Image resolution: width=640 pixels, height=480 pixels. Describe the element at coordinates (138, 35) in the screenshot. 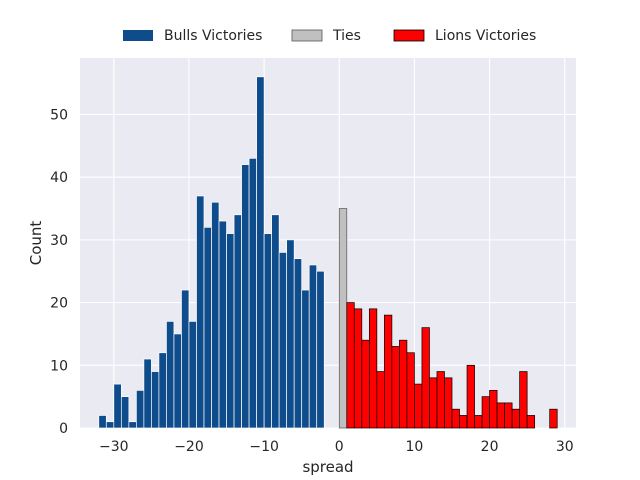

I see `legend-swatch-bulls` at that location.